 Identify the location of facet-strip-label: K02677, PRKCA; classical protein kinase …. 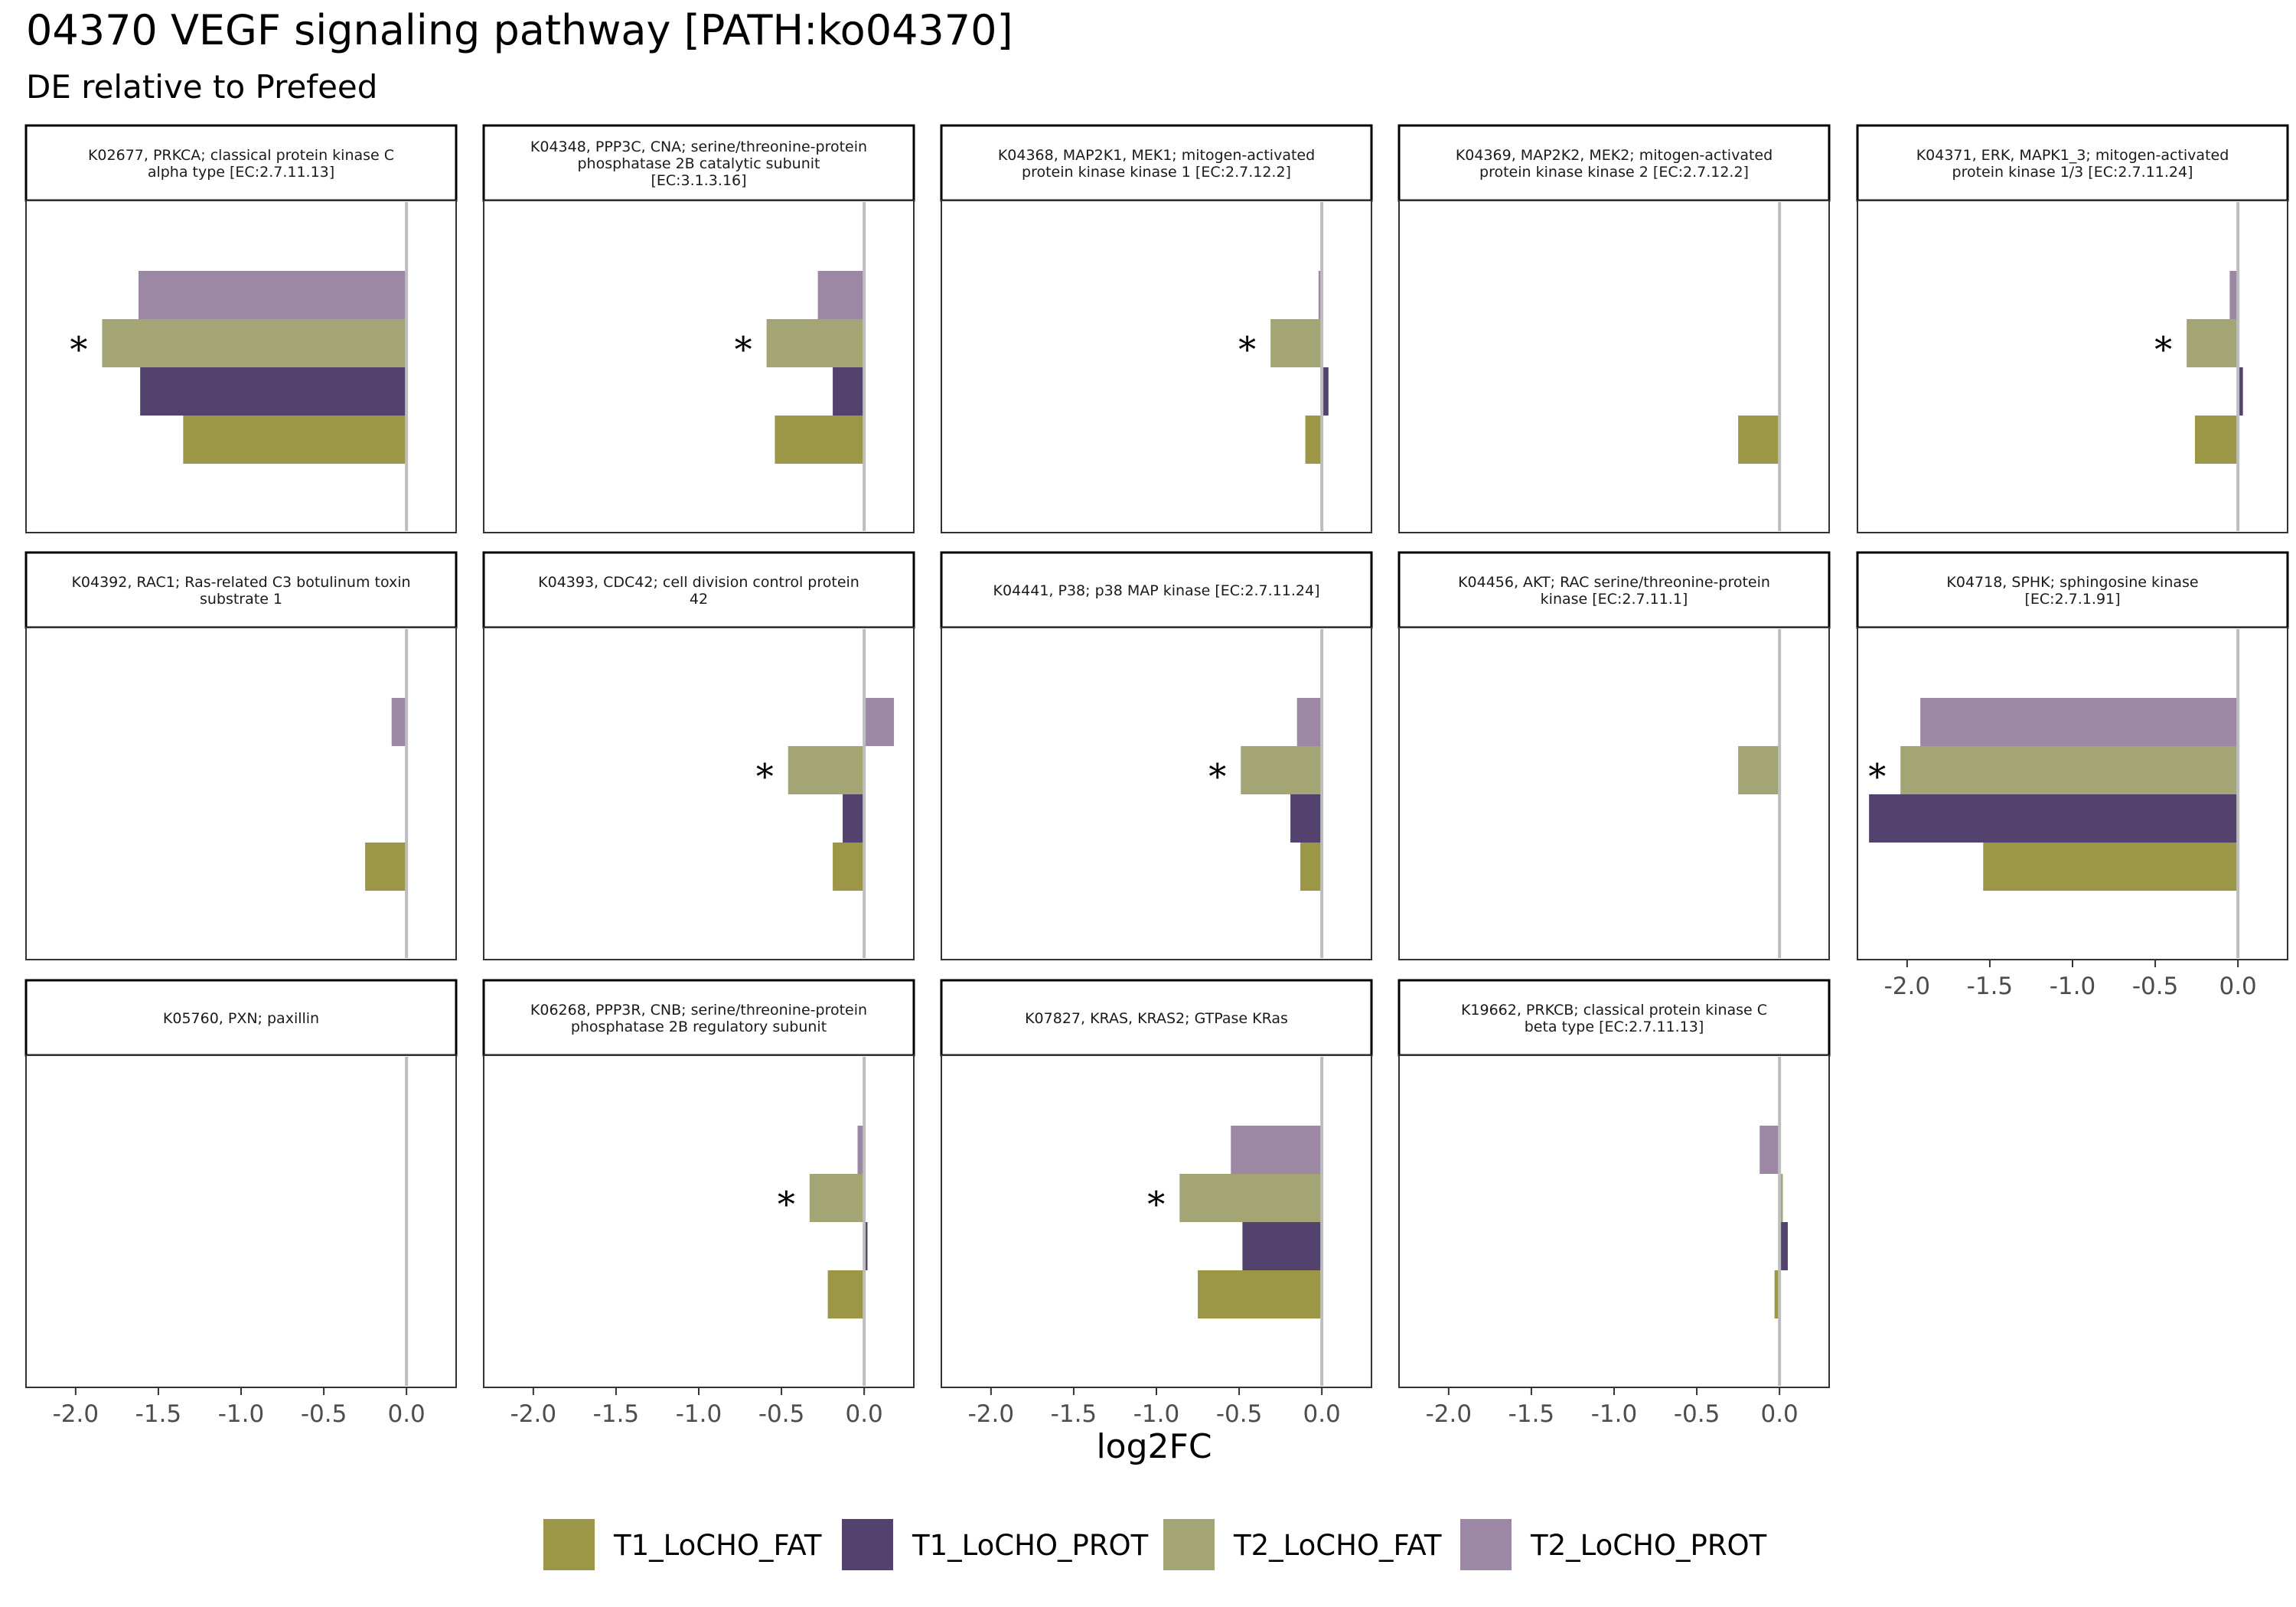
(241, 164).